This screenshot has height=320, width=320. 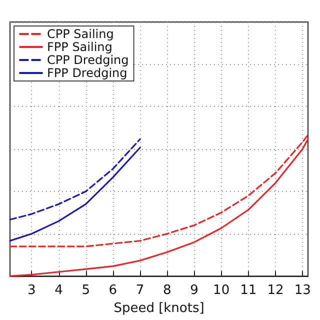 I want to click on x-axis-title: Speed [knots], so click(x=159, y=308).